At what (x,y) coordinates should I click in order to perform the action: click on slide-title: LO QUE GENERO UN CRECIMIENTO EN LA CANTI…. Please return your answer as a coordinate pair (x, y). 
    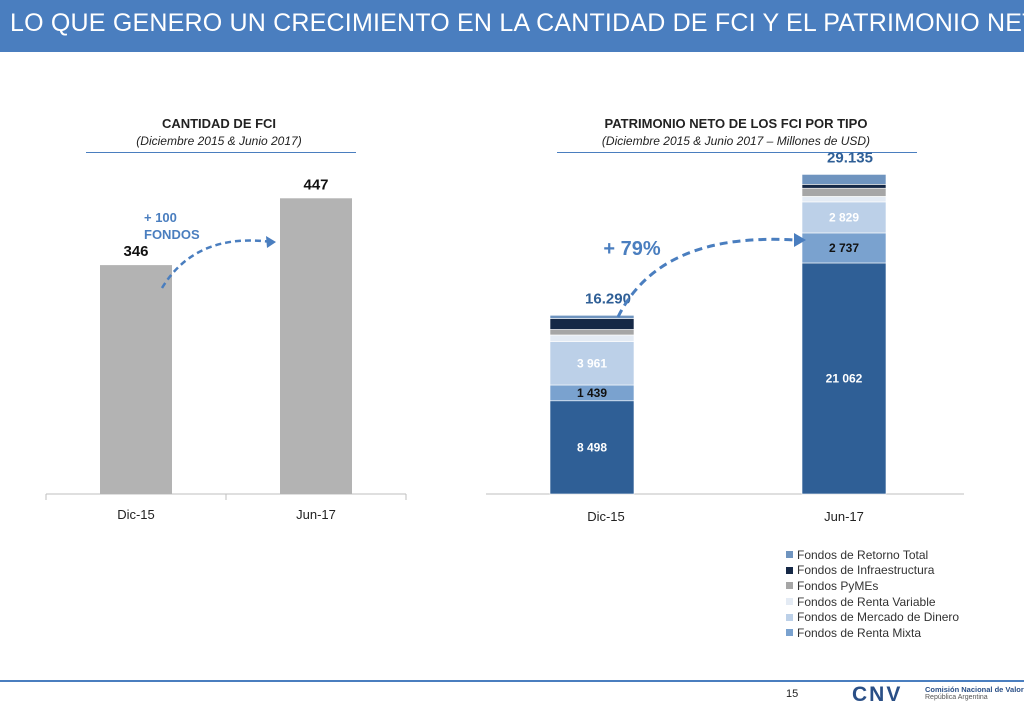
    Looking at the image, I should click on (517, 23).